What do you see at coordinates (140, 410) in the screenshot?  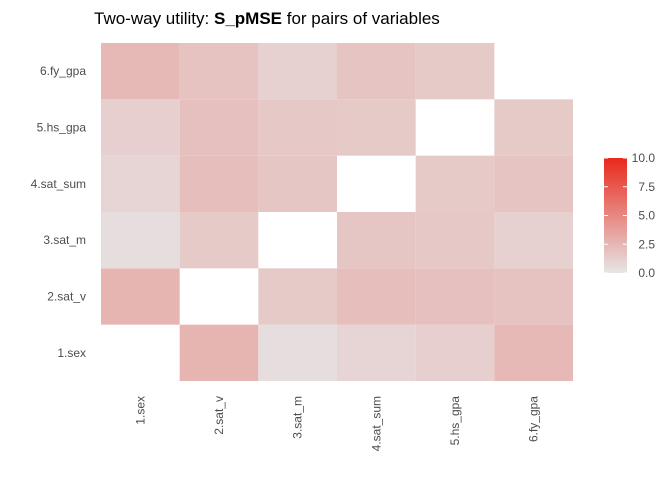 I see `x-tick-label-1-sex: 1.sex` at bounding box center [140, 410].